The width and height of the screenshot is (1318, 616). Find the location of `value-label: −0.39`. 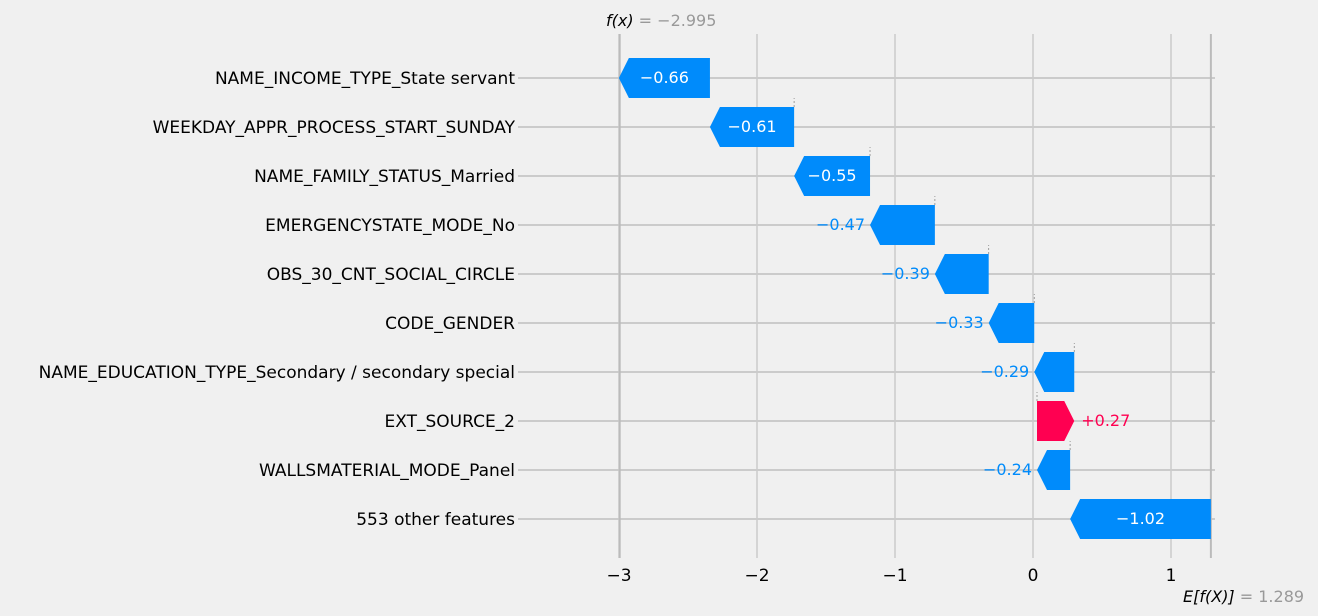

value-label: −0.39 is located at coordinates (905, 273).